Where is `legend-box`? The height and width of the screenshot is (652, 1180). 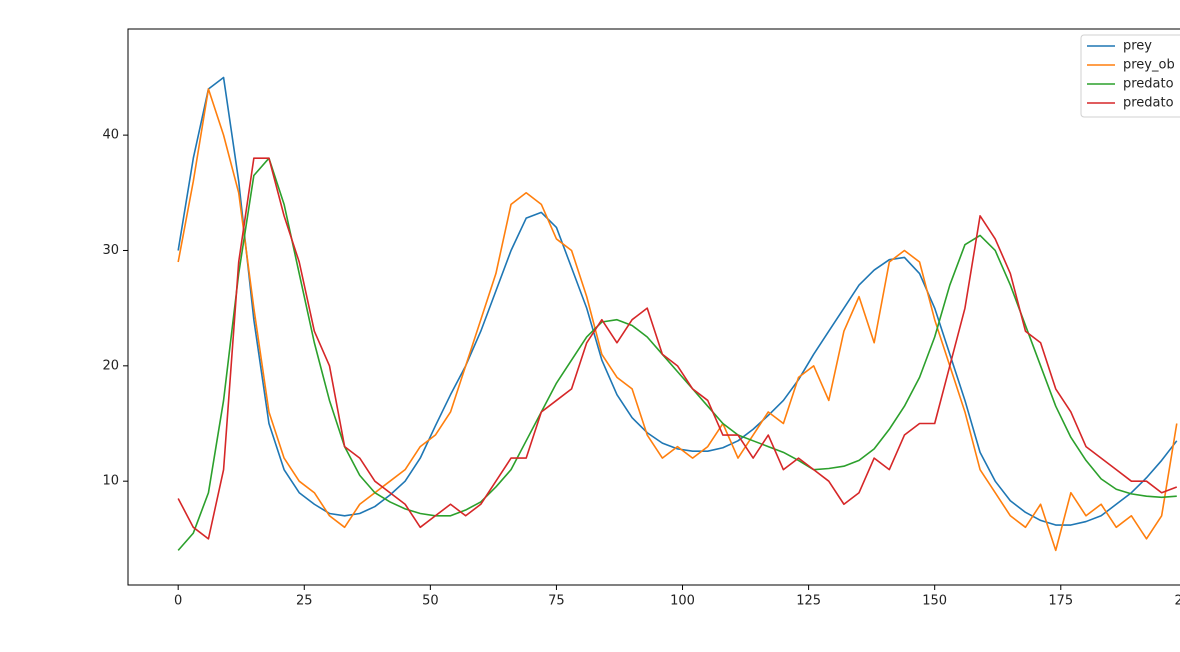
legend-box is located at coordinates (1130, 76).